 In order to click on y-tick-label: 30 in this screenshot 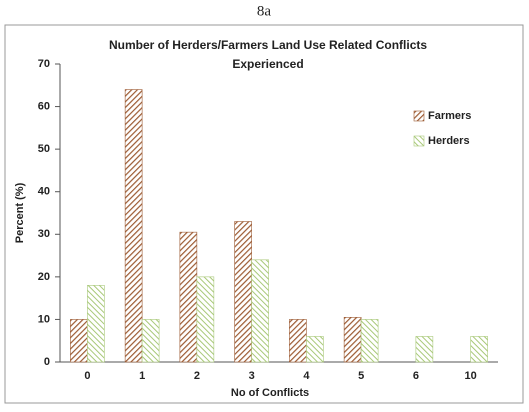, I will do `click(44, 234)`.